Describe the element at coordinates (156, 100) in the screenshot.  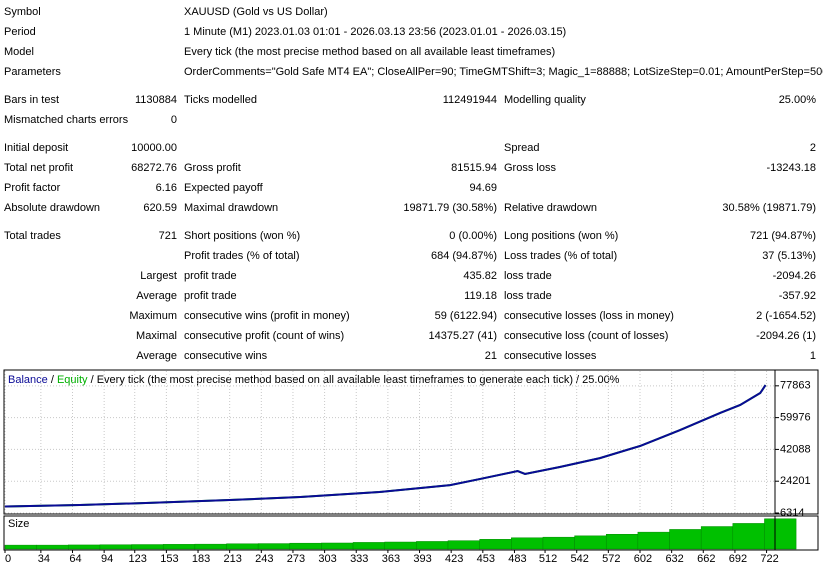
I see `stat-cell: 1130884` at that location.